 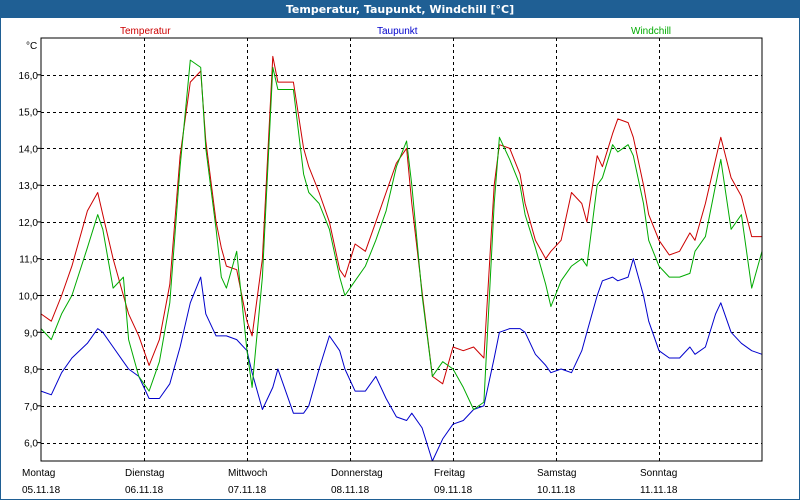 I want to click on x-tick-label-weekday: Samstag, so click(x=556, y=473).